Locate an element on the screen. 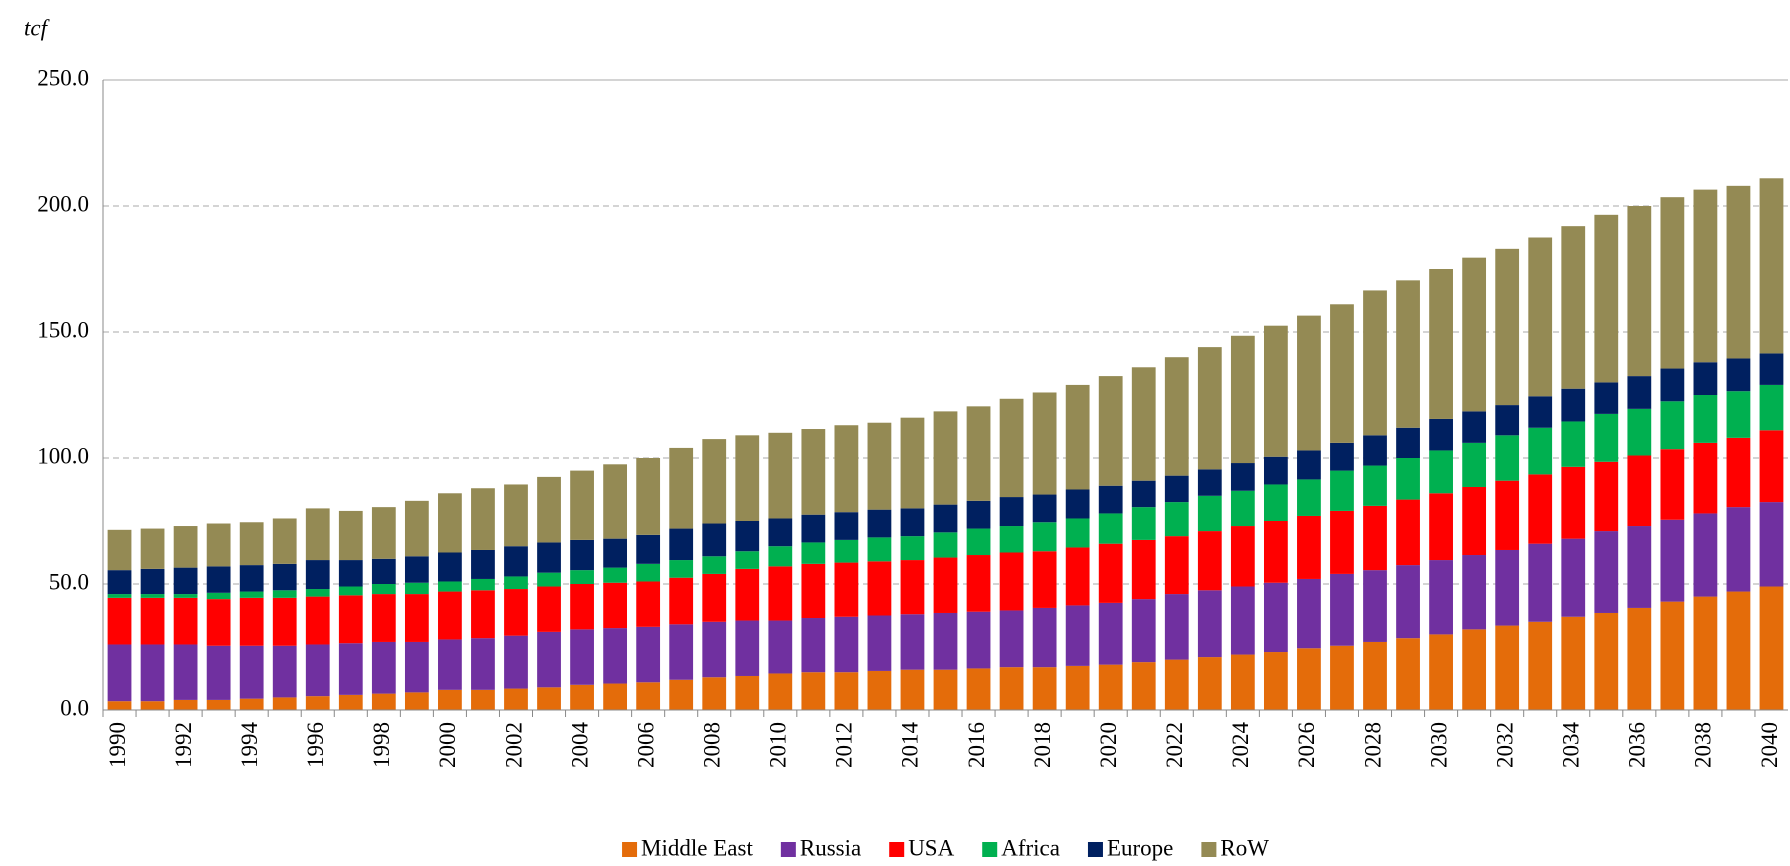 This screenshot has width=1790, height=866. y-tick-label: 200.0 is located at coordinates (63, 203).